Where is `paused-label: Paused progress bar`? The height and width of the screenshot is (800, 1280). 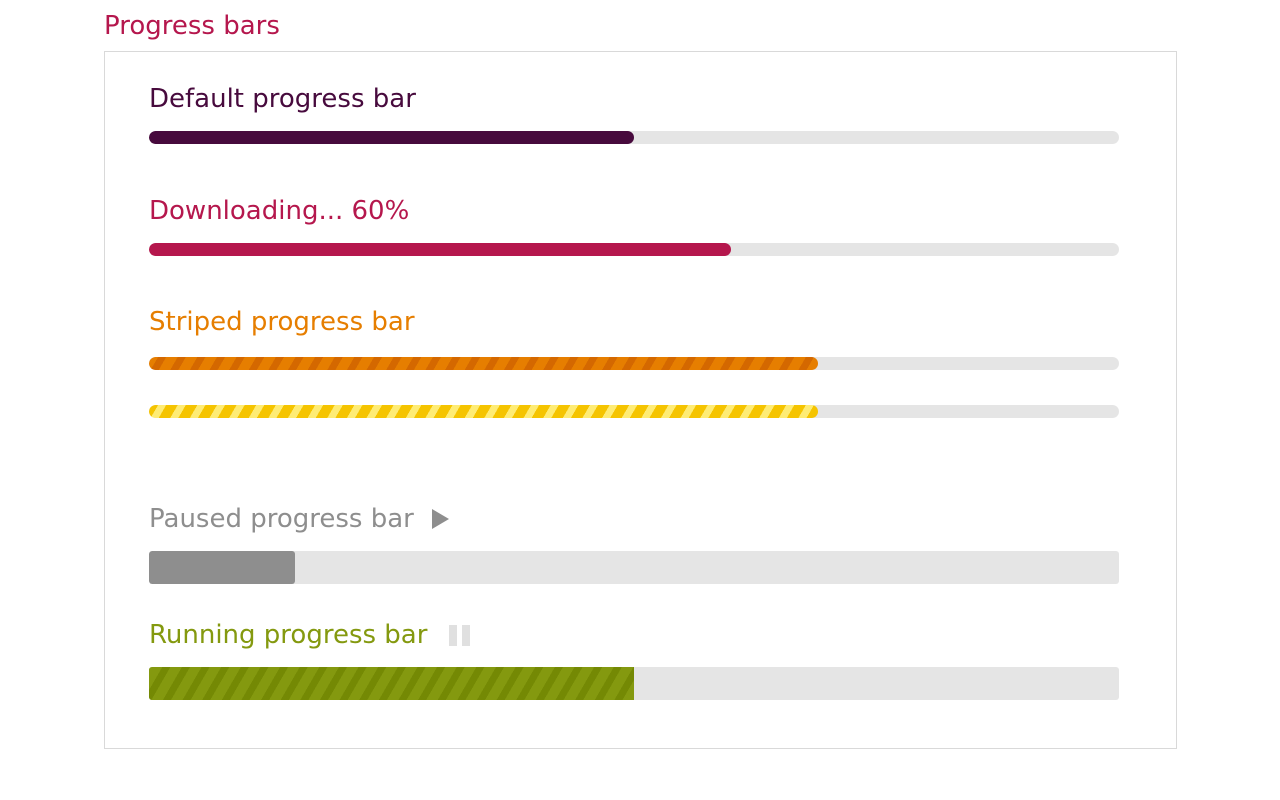
paused-label: Paused progress bar is located at coordinates (299, 519).